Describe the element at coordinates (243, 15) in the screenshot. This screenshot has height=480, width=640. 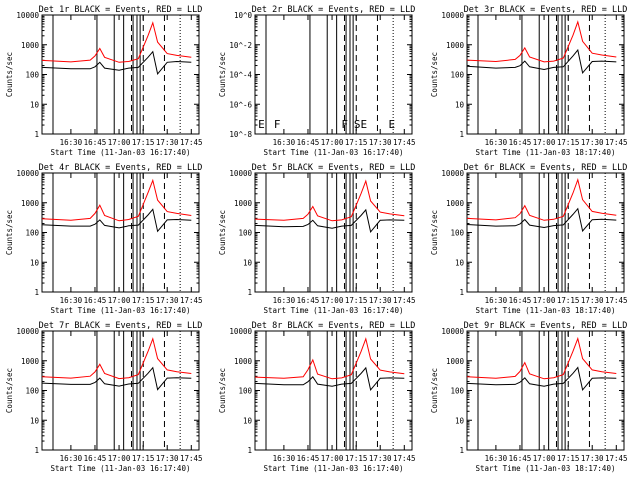
I see `y-tick-label: 10^0` at that location.